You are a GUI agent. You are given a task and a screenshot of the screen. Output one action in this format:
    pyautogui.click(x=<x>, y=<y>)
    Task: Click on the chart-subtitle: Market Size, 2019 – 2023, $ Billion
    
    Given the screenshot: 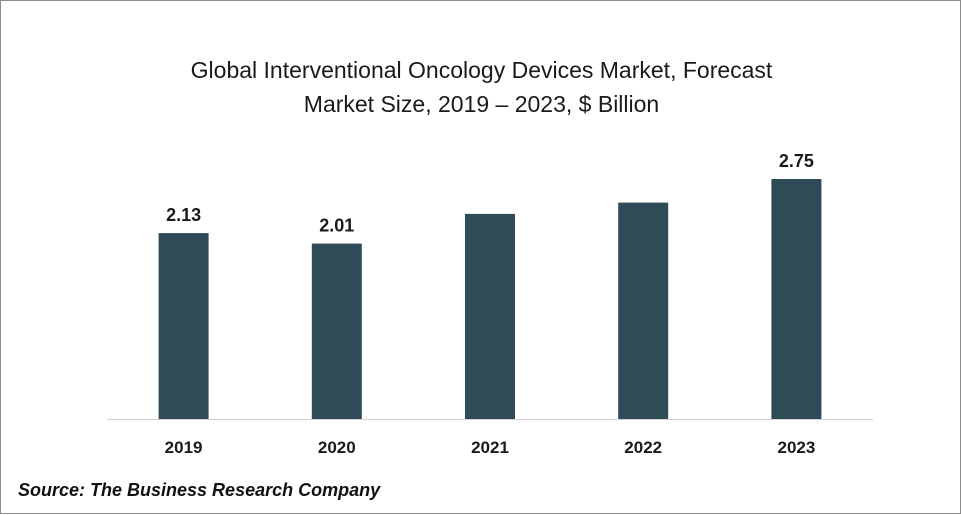 What is the action you would take?
    pyautogui.click(x=481, y=104)
    